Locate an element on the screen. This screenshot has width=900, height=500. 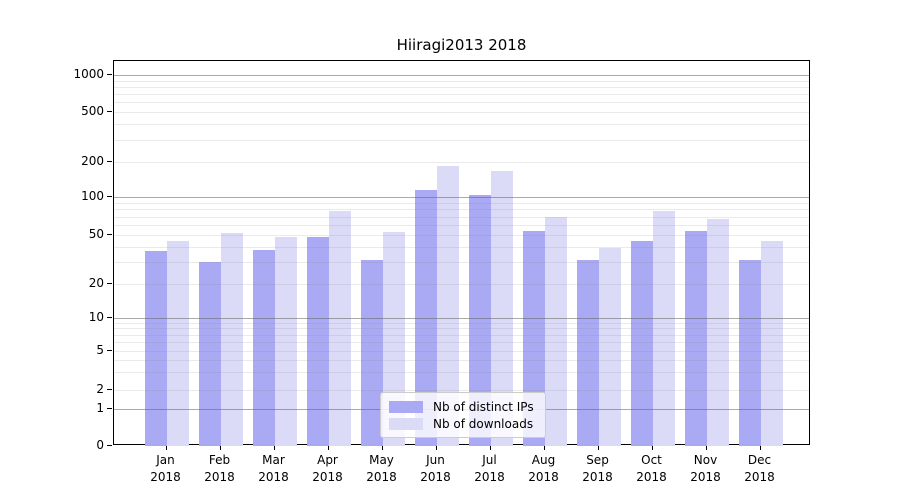
x-axis-tick-label: Sep 2018 is located at coordinates (598, 469).